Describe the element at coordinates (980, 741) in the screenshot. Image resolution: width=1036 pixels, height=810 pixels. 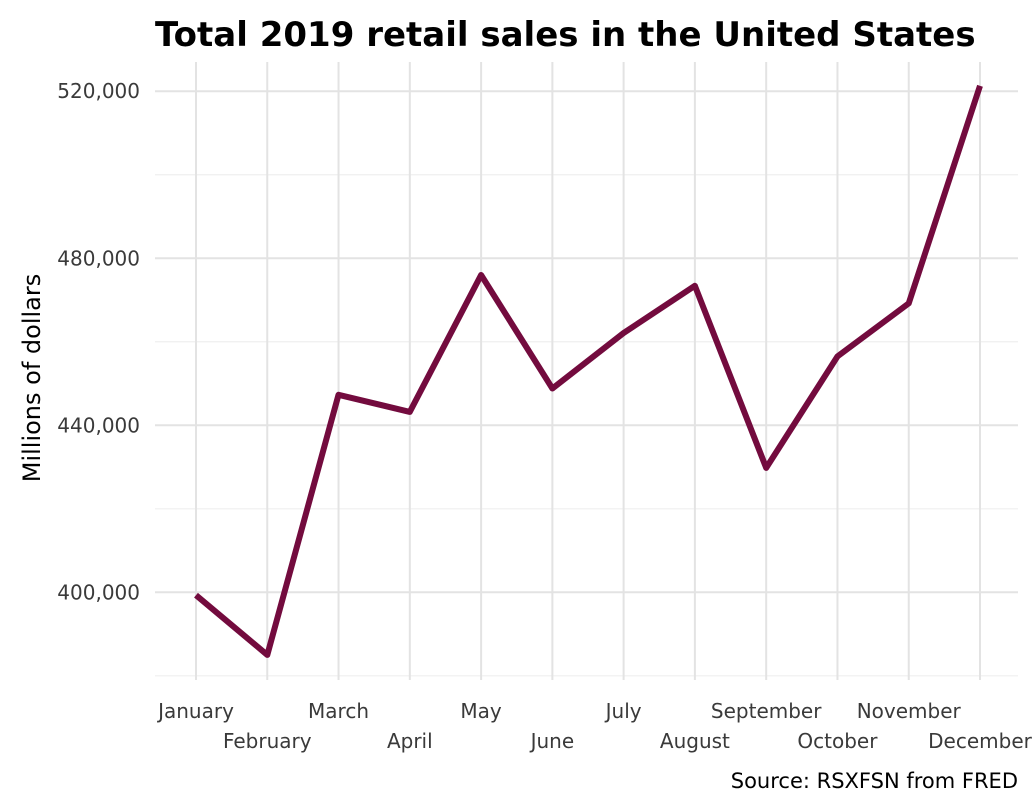
I see `x-tick-label: December` at that location.